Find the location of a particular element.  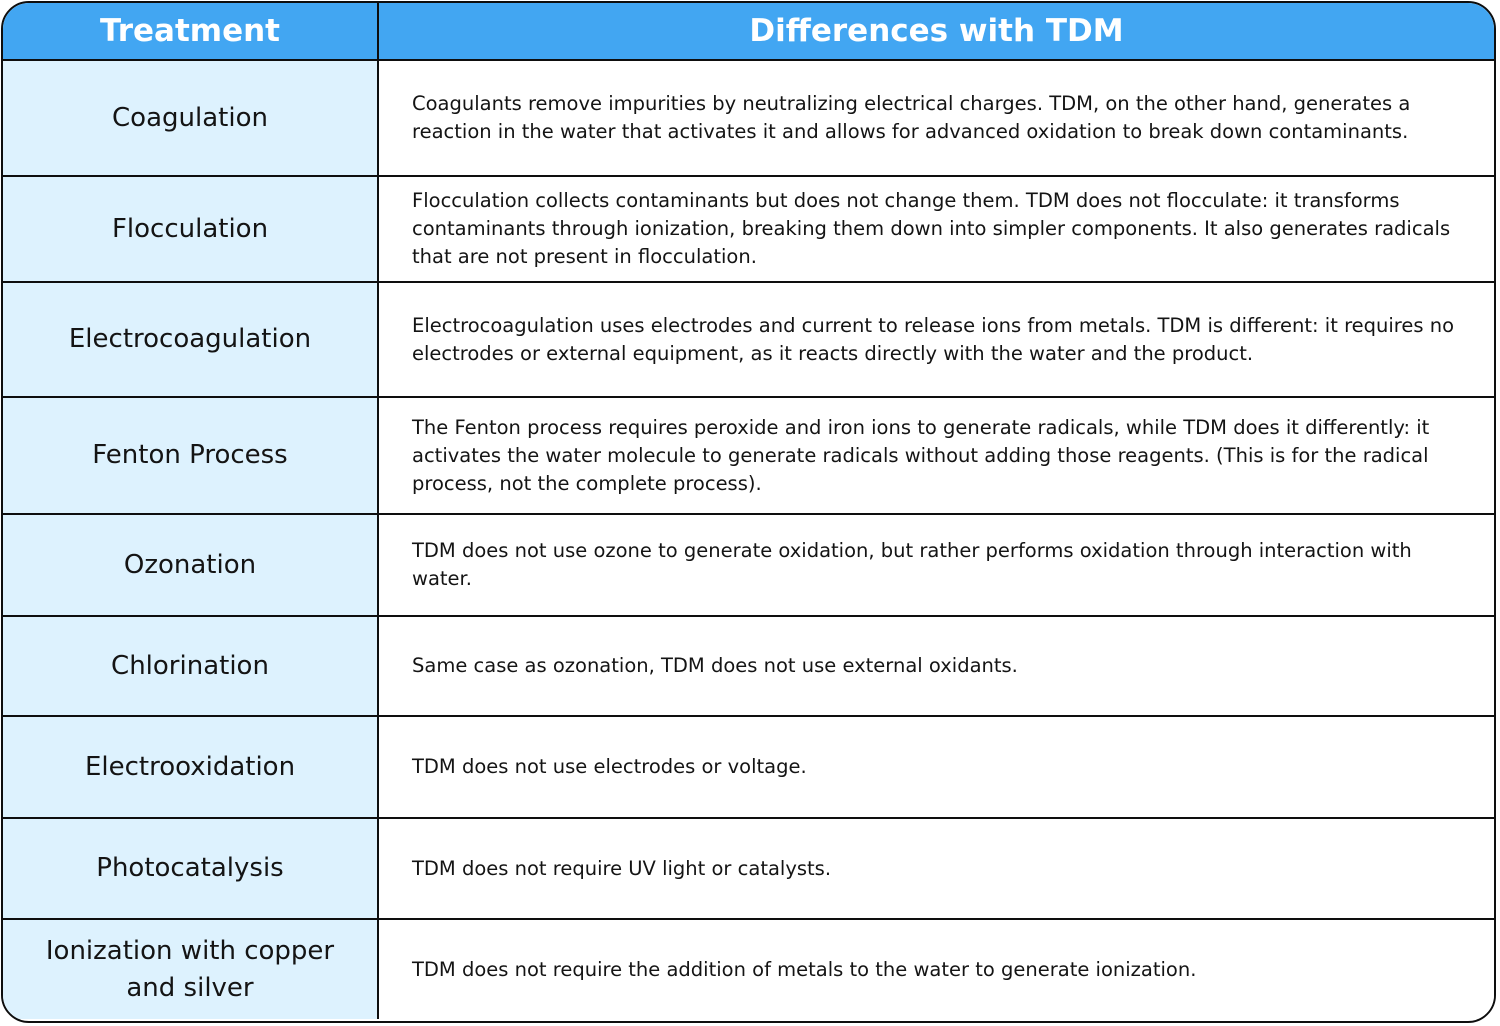

treatment-cell: Chlorination is located at coordinates (191, 667).